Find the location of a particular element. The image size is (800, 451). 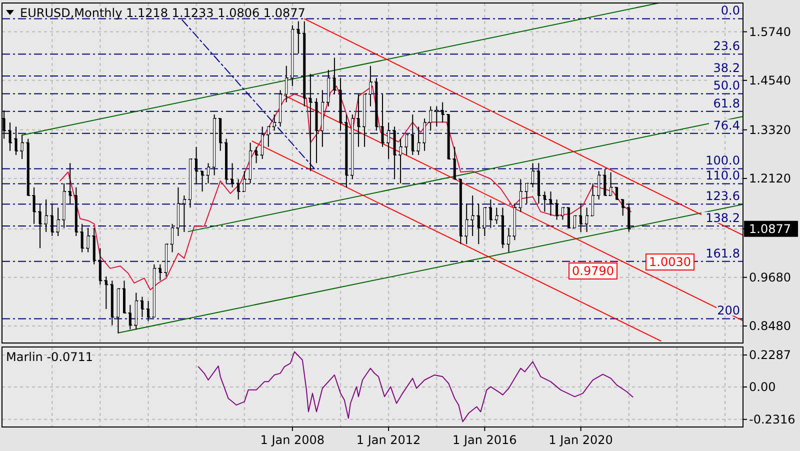

ref-line-label: 138.2 is located at coordinates (723, 218).